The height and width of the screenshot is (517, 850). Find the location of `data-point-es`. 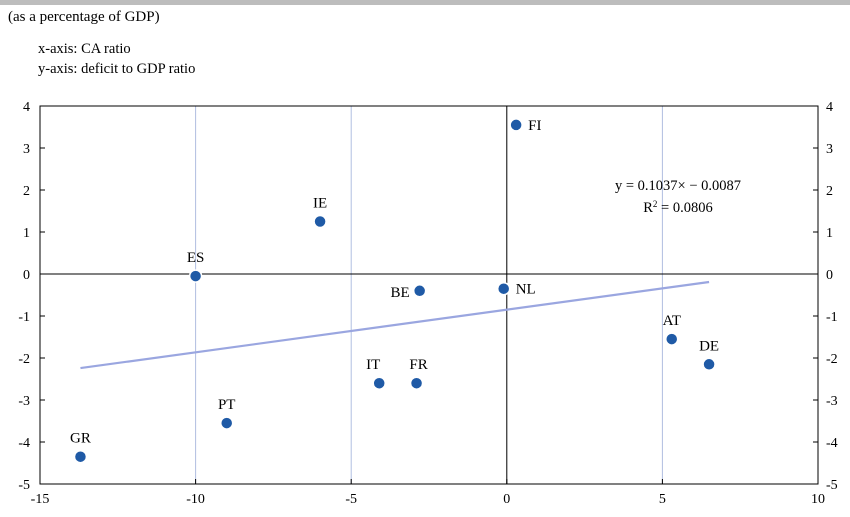

data-point-es is located at coordinates (195, 276).